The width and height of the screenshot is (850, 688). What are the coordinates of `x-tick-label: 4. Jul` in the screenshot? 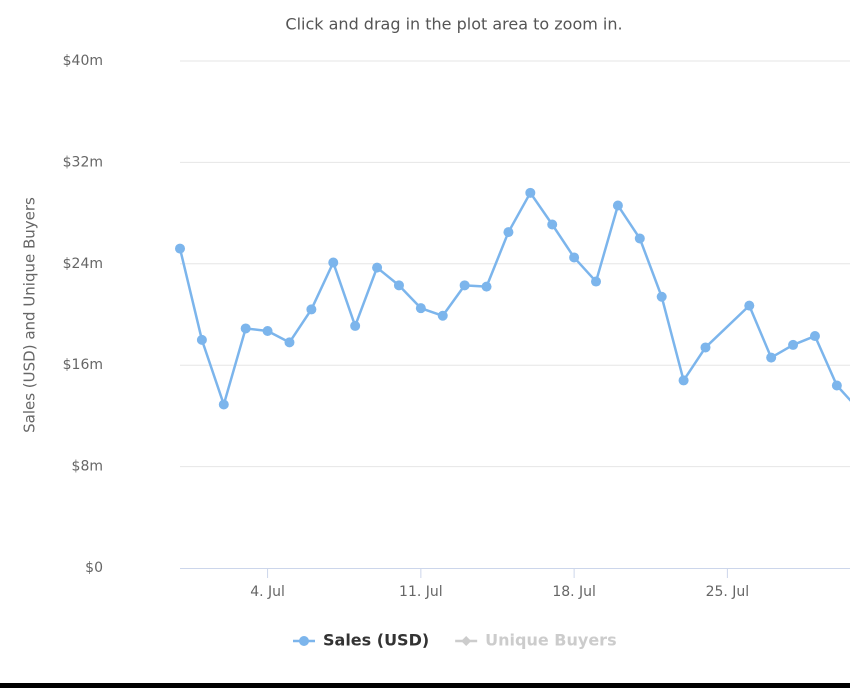 It's located at (267, 592).